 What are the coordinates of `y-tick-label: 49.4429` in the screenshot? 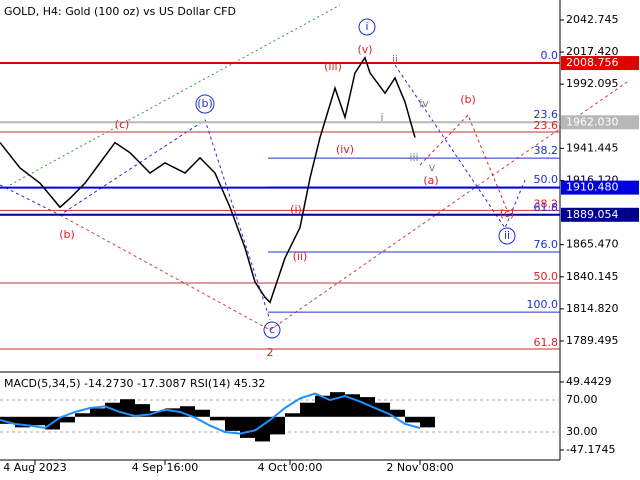 It's located at (589, 381).